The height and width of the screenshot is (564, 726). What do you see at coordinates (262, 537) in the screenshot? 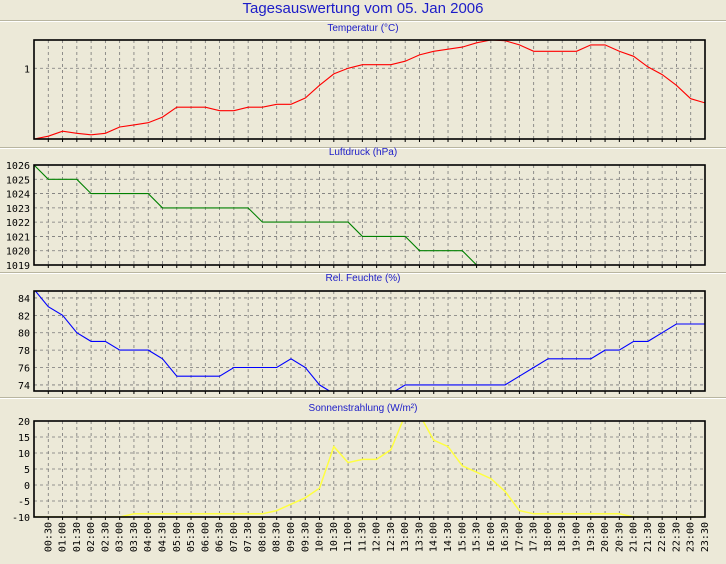
I see `x-tick-label: 08:00` at bounding box center [262, 537].